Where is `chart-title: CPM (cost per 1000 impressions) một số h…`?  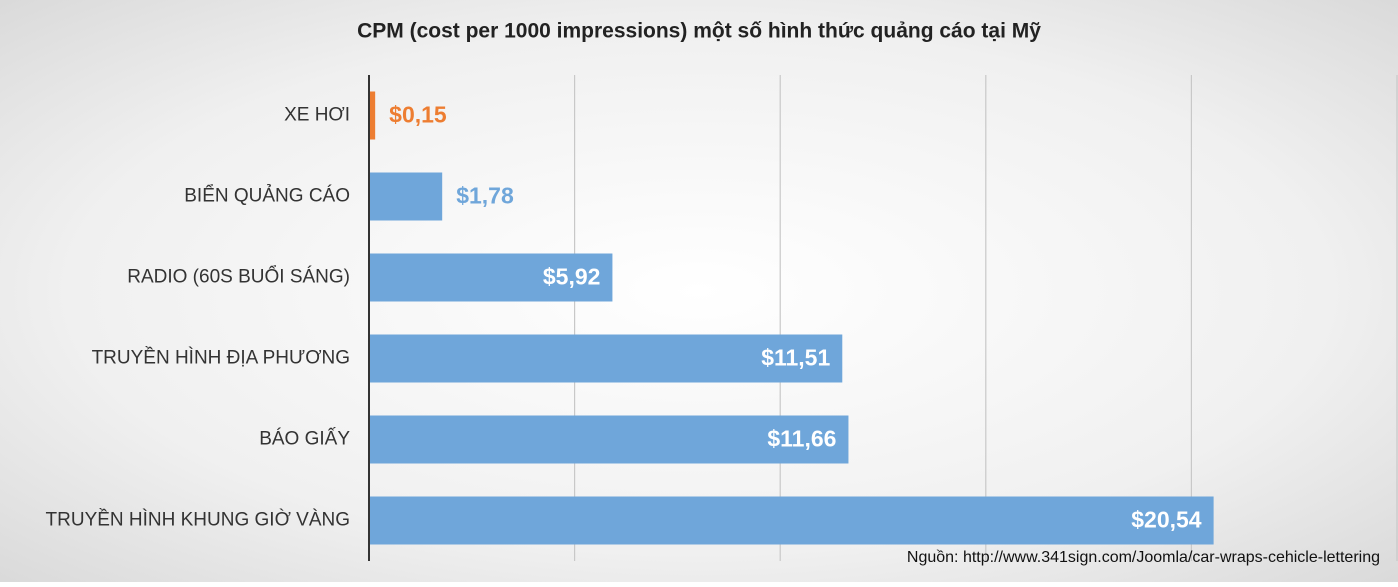
chart-title: CPM (cost per 1000 impressions) một số h… is located at coordinates (699, 31).